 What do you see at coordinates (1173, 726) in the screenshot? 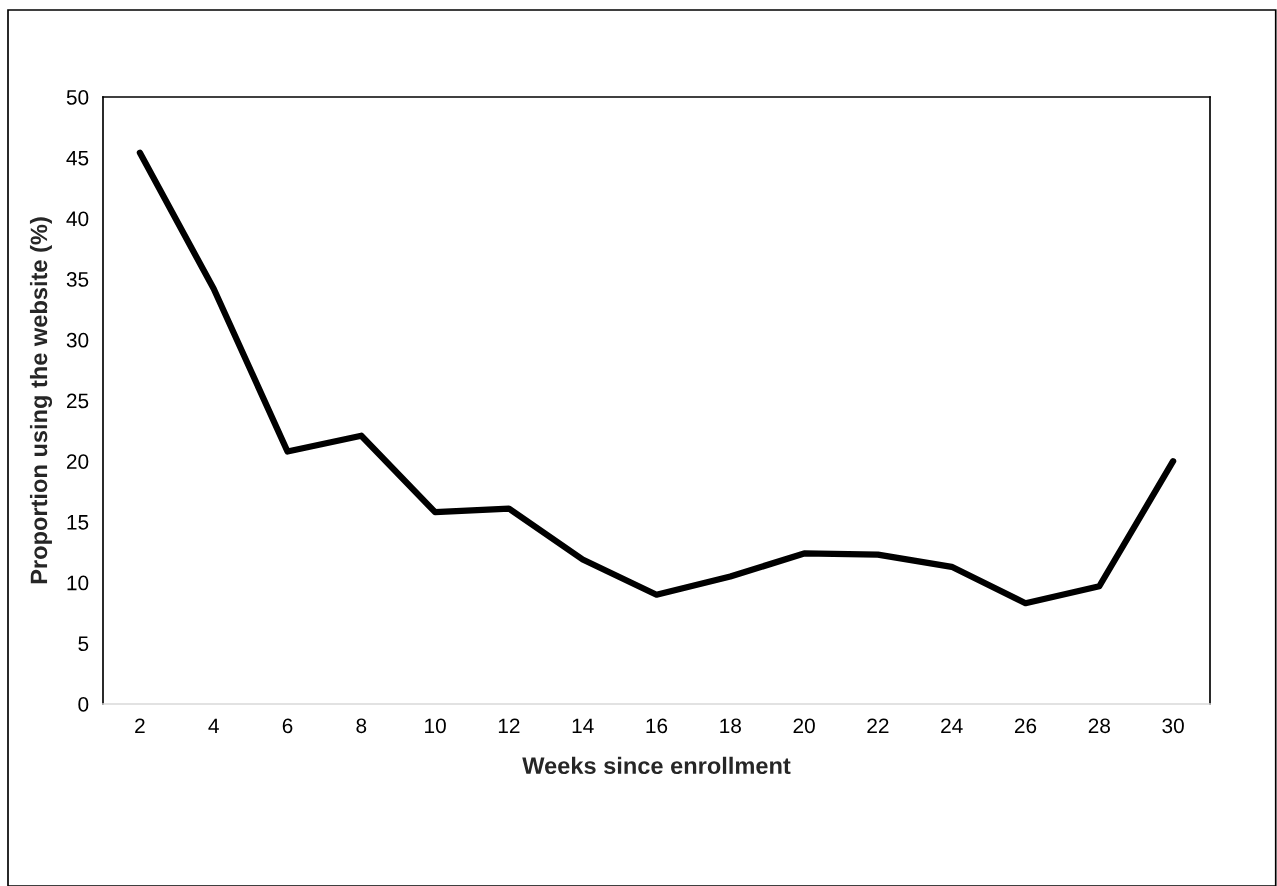
I see `x-tick-label: 30` at bounding box center [1173, 726].